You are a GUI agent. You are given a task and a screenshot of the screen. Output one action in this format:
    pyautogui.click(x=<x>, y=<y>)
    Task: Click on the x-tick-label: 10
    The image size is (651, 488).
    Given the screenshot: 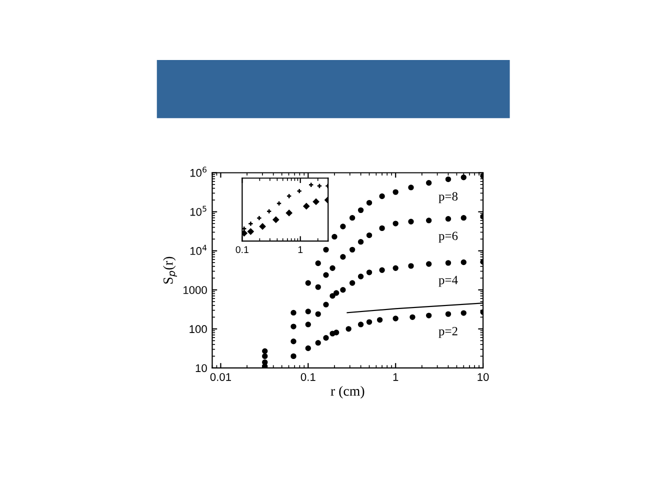 What is the action you would take?
    pyautogui.click(x=483, y=377)
    